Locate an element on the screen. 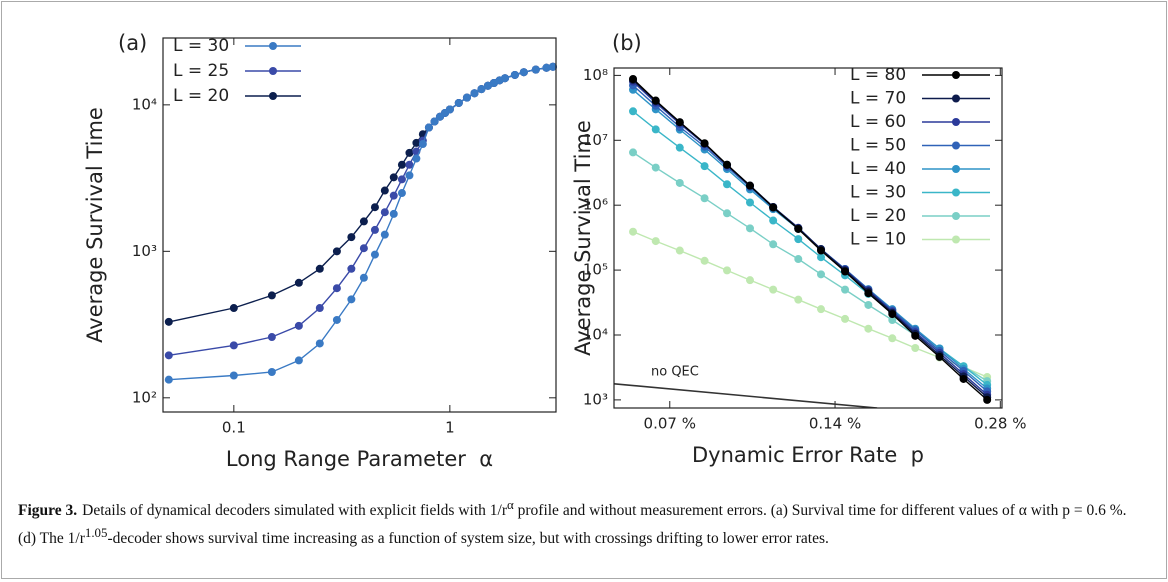 The width and height of the screenshot is (1168, 582). caption-sup: α is located at coordinates (510, 504).